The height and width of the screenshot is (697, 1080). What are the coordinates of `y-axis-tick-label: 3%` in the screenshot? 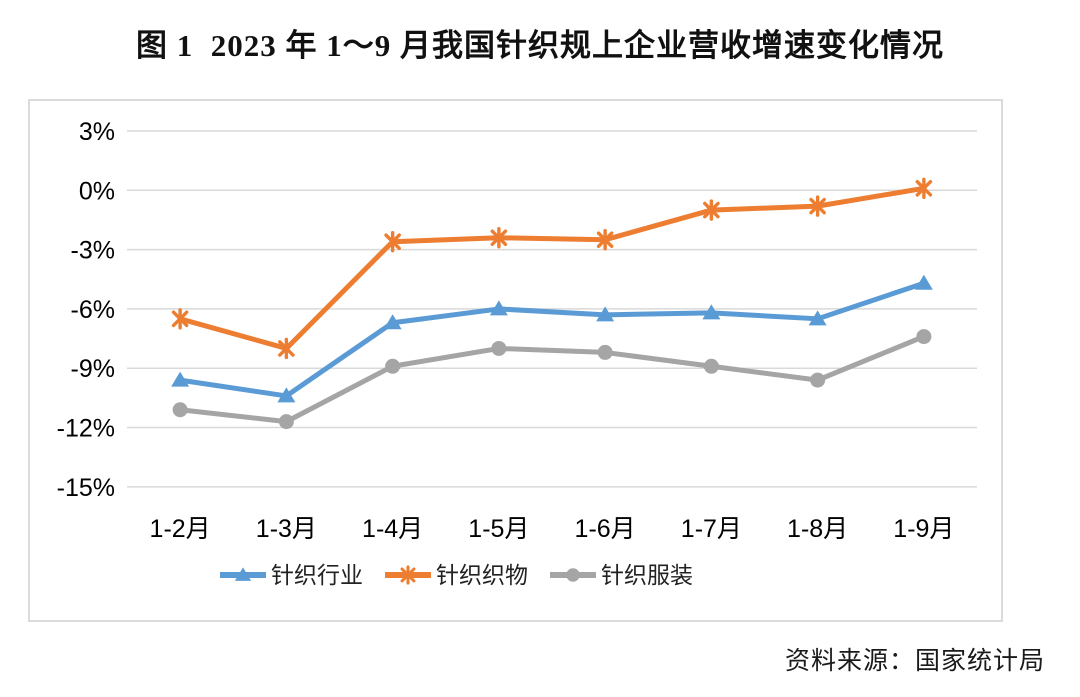 It's located at (97, 132).